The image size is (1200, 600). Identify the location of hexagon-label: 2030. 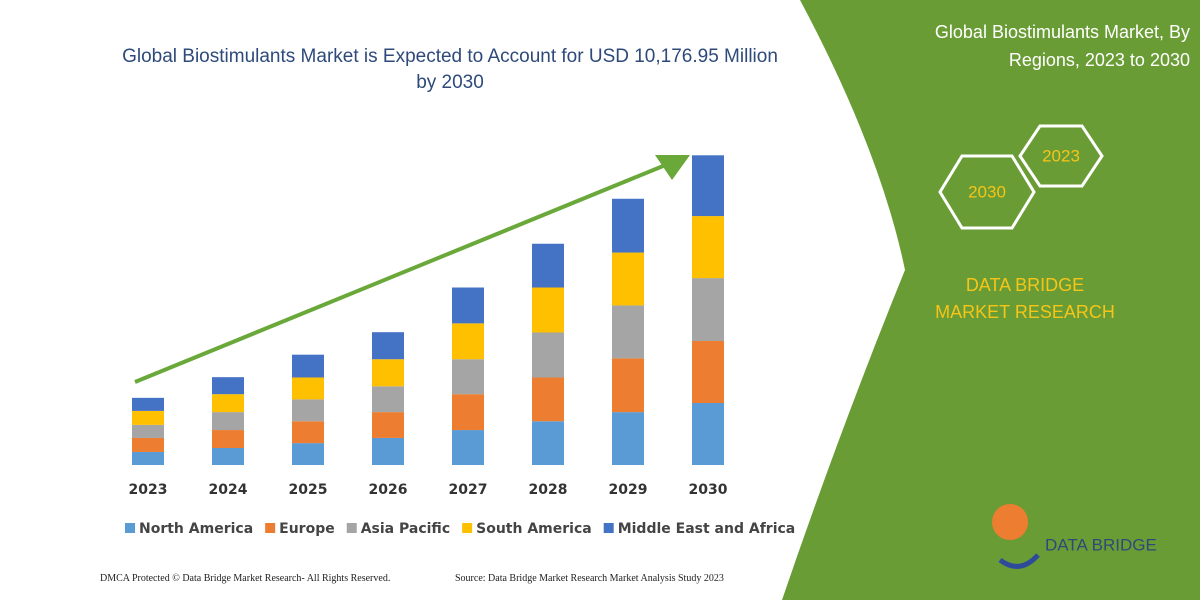
(987, 191).